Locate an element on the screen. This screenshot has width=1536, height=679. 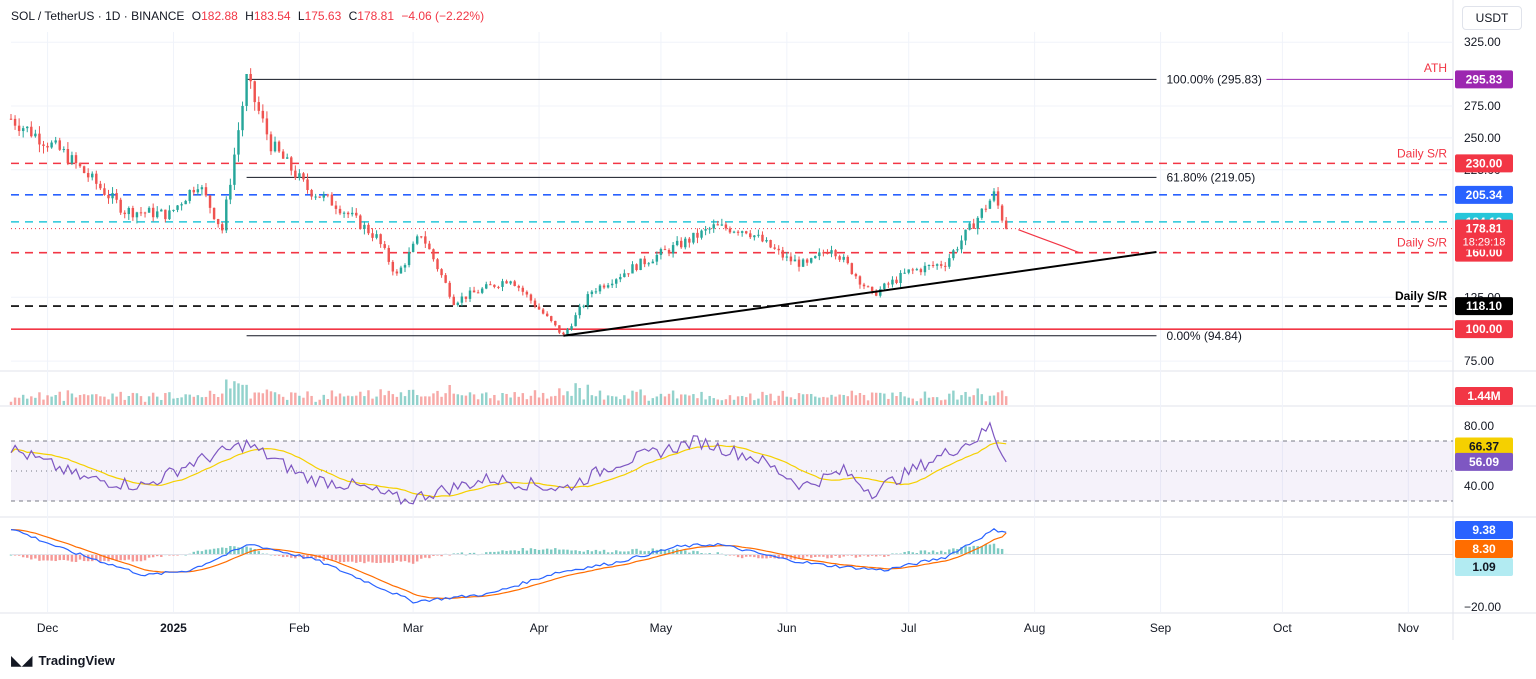
x-tick-label: May is located at coordinates (661, 628).